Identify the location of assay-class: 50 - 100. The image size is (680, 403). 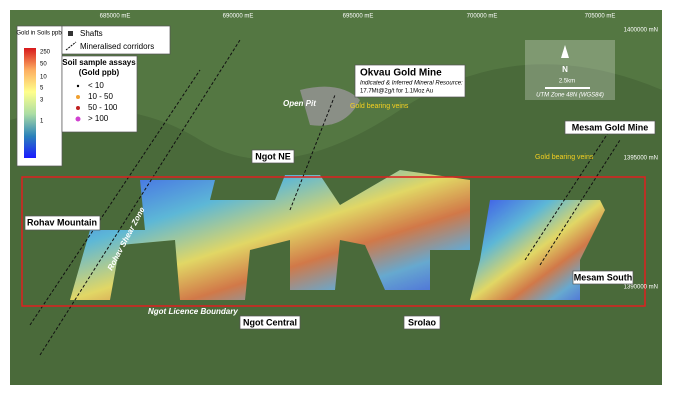
(103, 107).